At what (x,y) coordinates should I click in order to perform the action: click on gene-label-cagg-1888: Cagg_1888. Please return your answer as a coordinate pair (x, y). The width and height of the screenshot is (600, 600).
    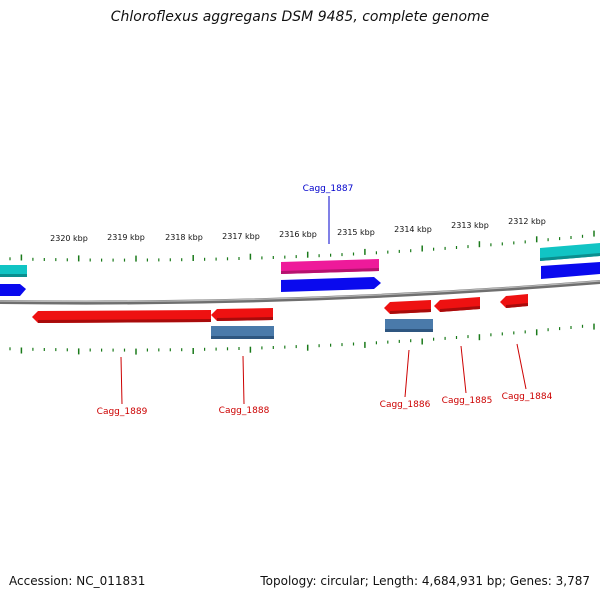
    Looking at the image, I should click on (244, 411).